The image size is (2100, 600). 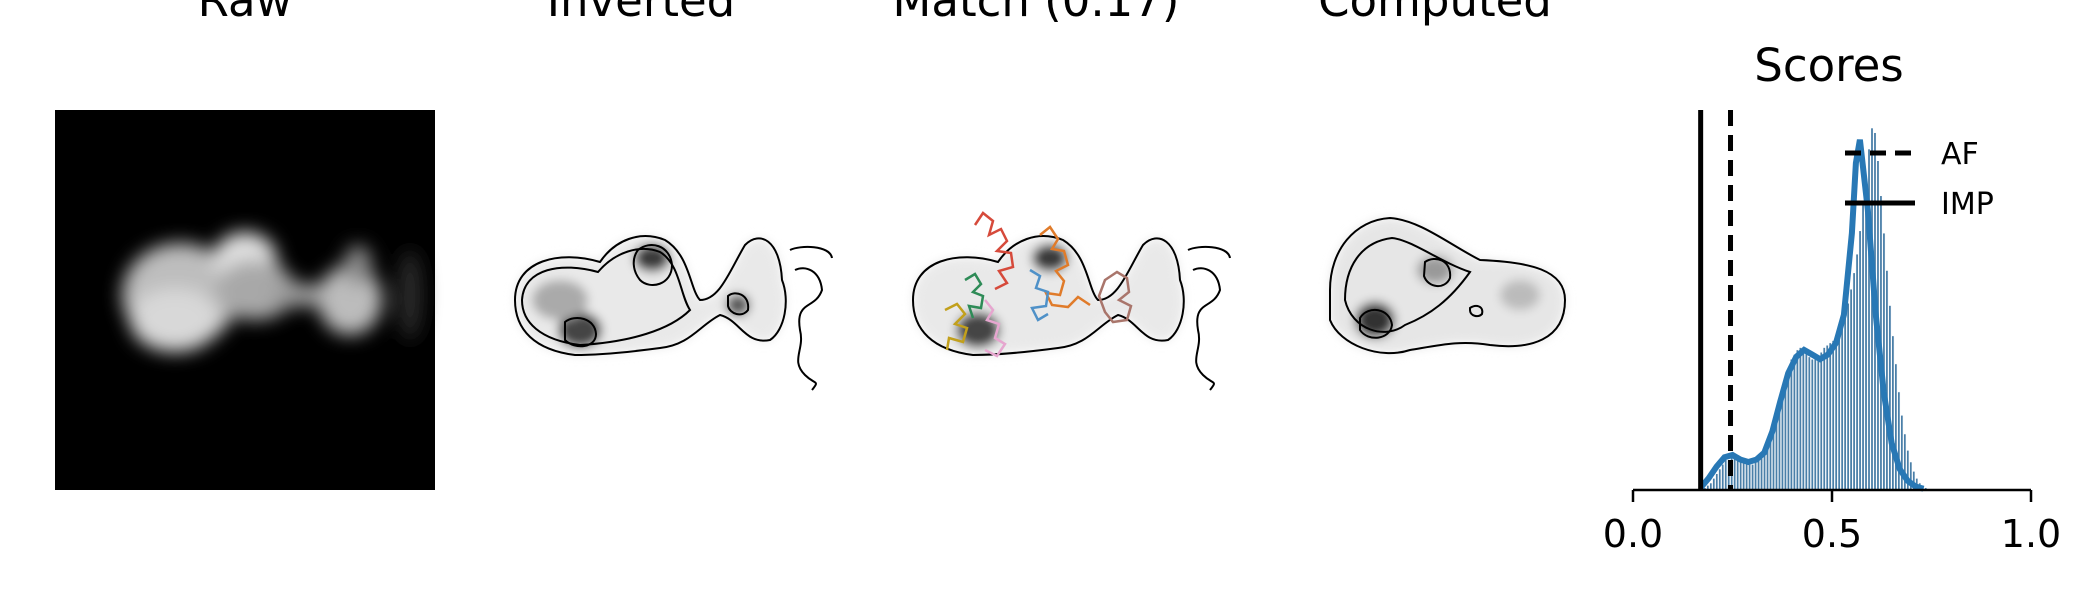 What do you see at coordinates (1435, 13) in the screenshot?
I see `computed-panel-title: Computed` at bounding box center [1435, 13].